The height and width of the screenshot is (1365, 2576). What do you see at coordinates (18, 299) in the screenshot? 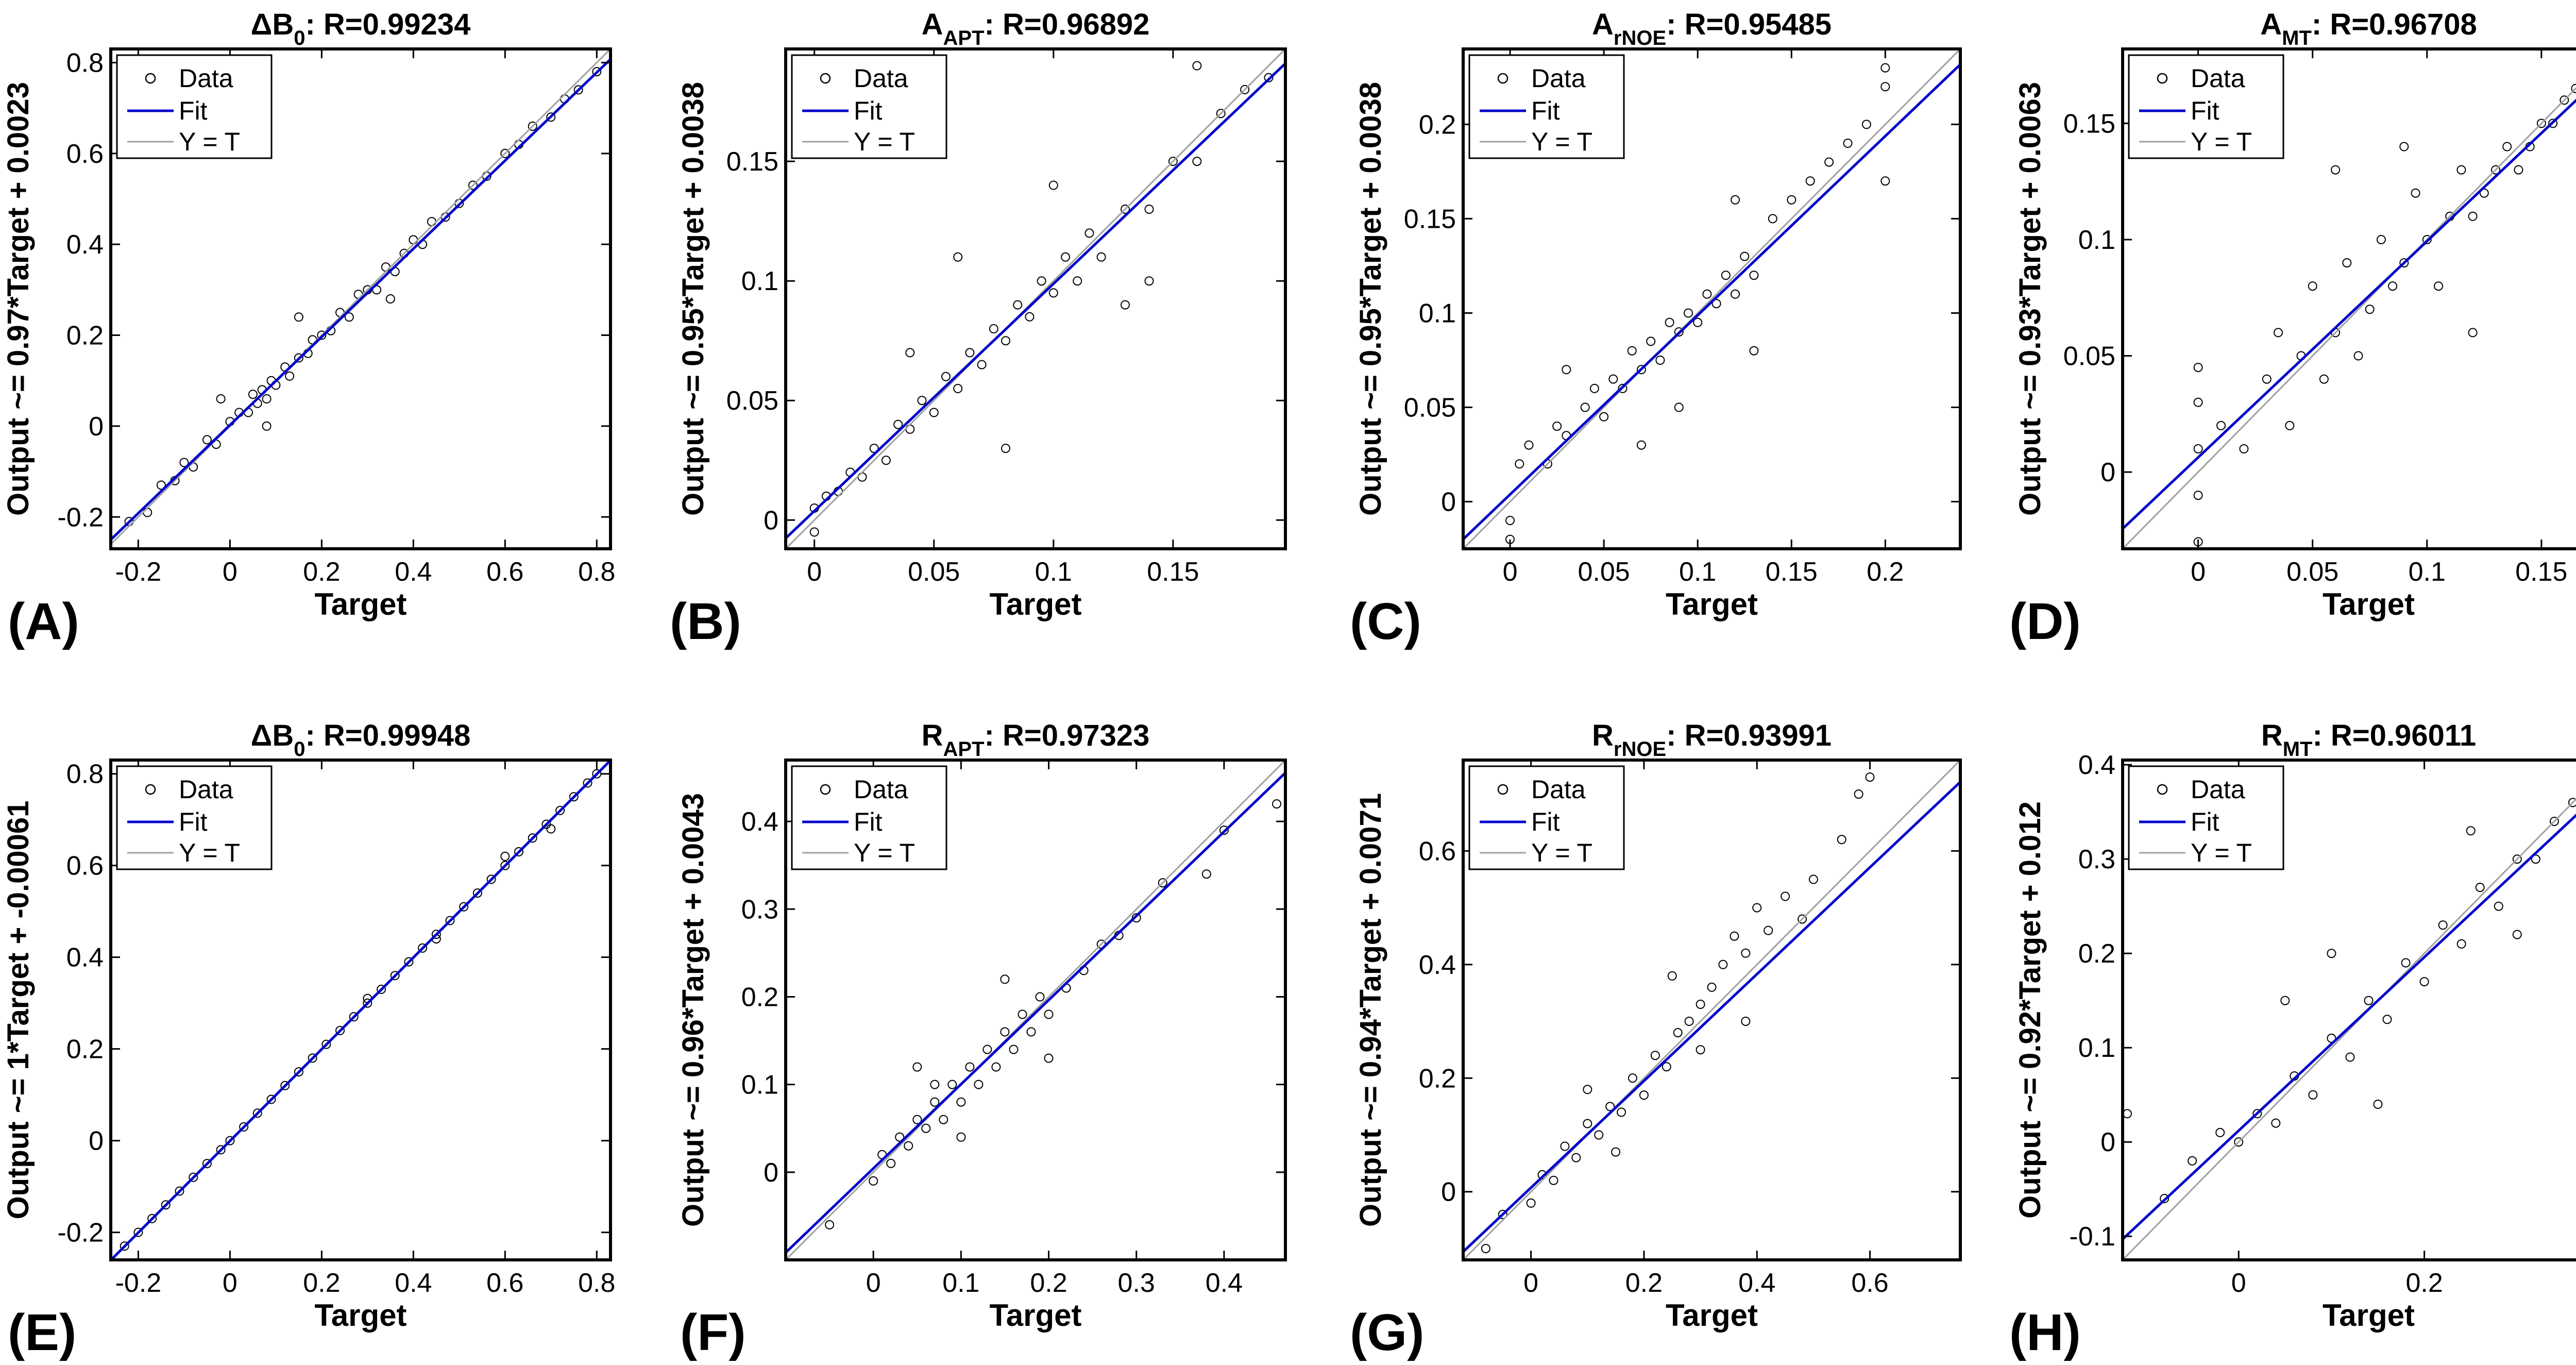
I see `y-axis-label: Output ~= 0.97*Target + 0.0023` at bounding box center [18, 299].